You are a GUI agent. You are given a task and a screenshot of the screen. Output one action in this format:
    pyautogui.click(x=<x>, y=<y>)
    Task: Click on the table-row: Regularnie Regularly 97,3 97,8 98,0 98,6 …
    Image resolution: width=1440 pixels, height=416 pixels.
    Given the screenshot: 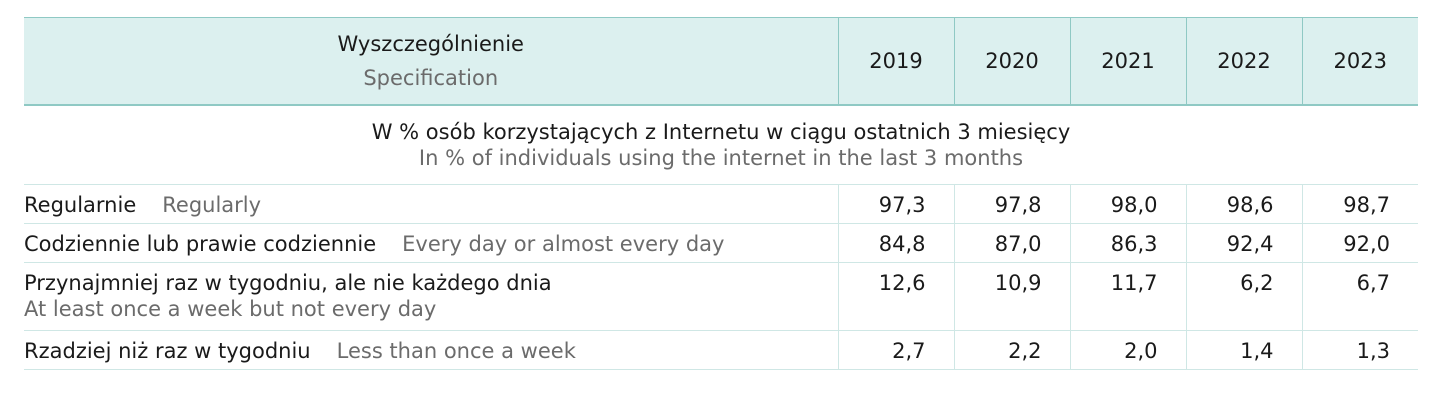 What is the action you would take?
    pyautogui.click(x=721, y=204)
    